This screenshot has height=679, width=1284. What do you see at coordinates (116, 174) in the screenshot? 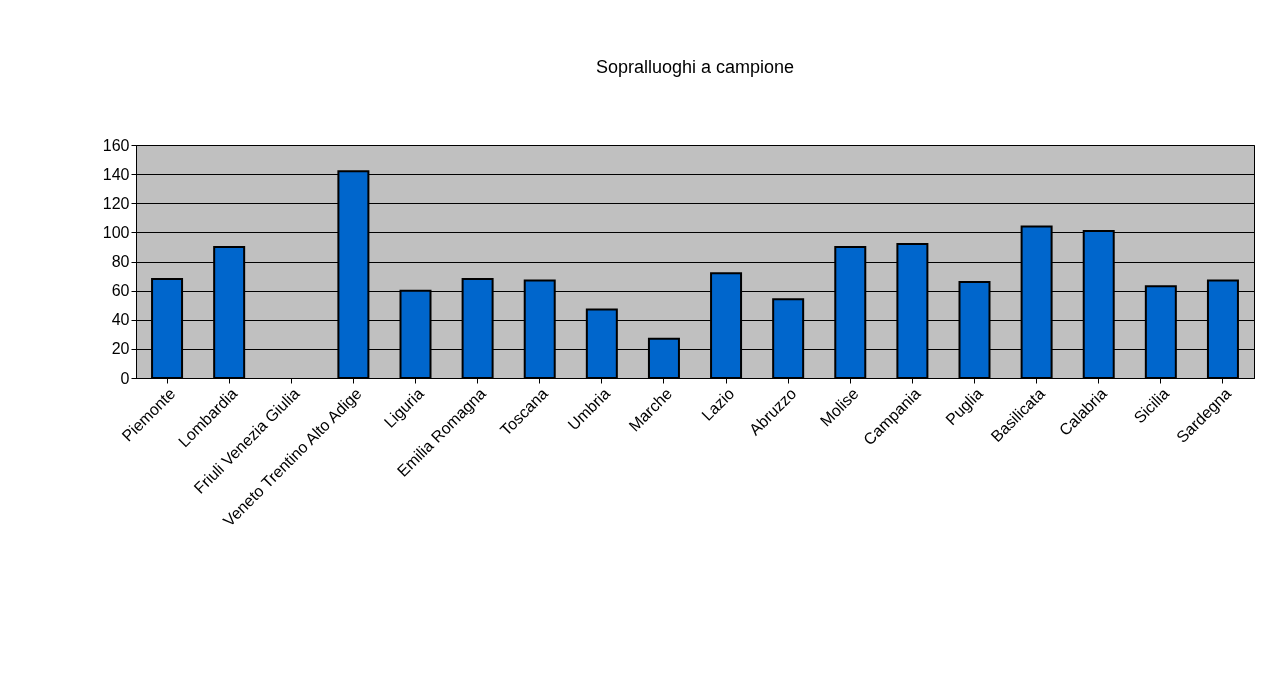
I see `y-tick-label: 140` at bounding box center [116, 174].